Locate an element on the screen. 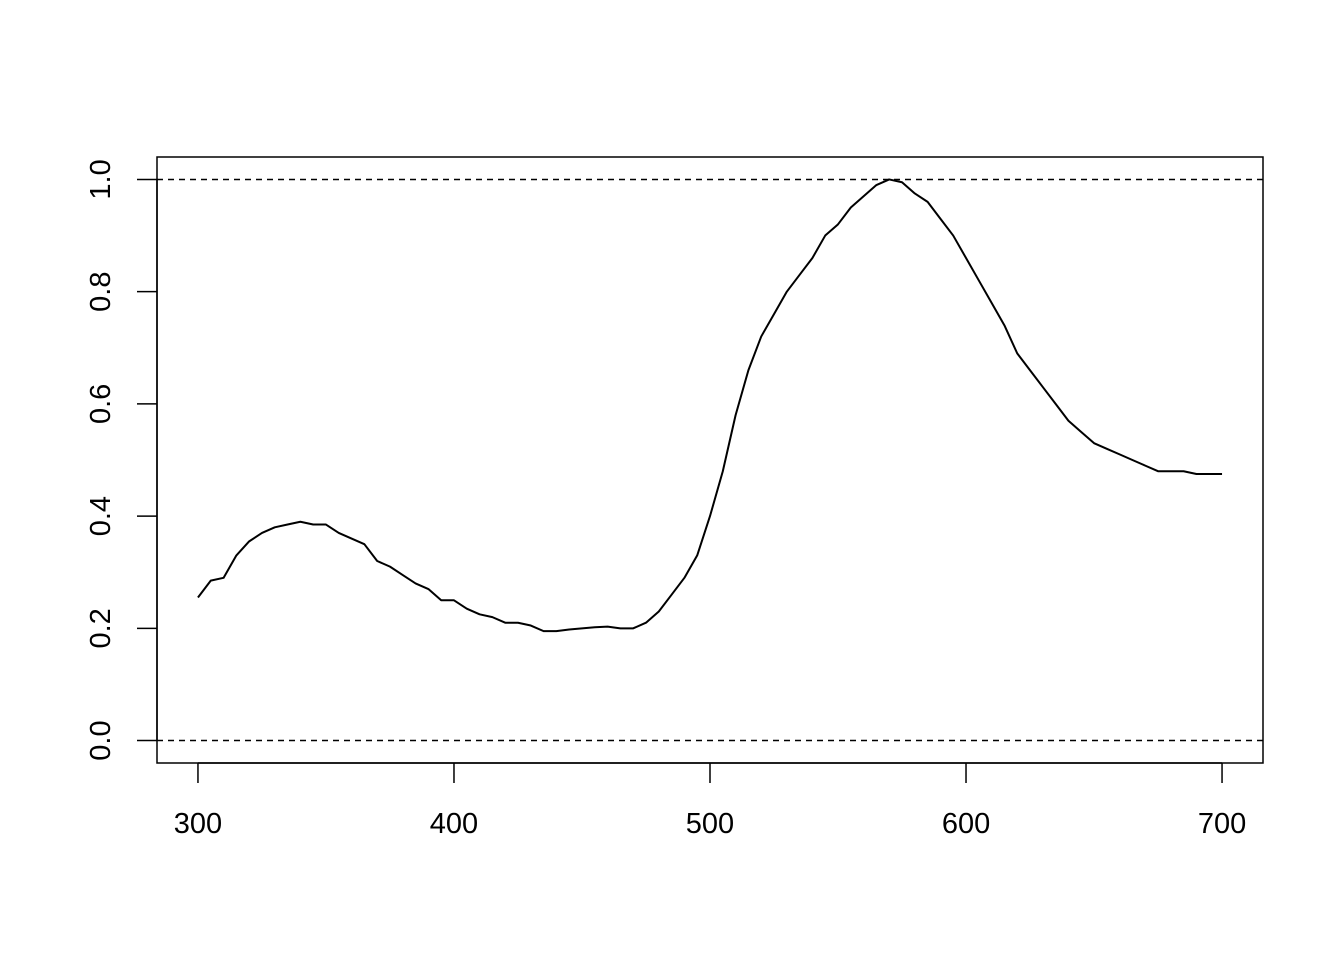 This screenshot has height=960, width=1344. x-tick-label: 300 is located at coordinates (198, 824).